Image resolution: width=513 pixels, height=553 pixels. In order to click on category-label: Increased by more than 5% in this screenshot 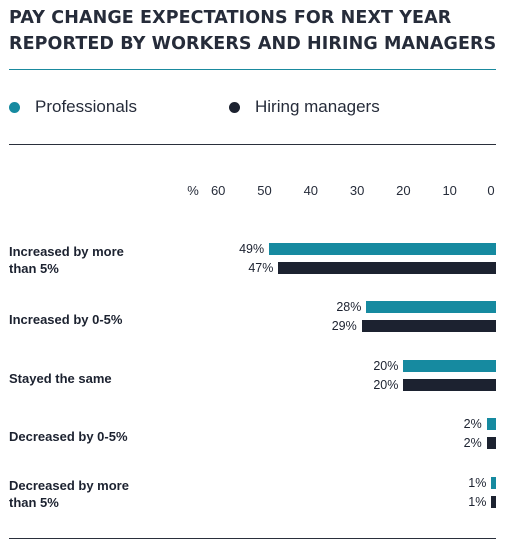, I will do `click(66, 260)`.